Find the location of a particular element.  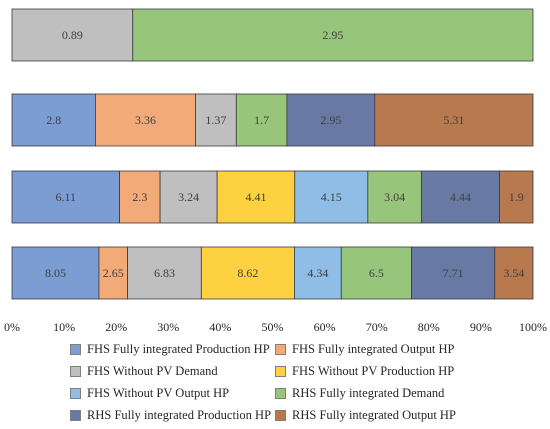

x-tick-label: 10% is located at coordinates (64, 327).